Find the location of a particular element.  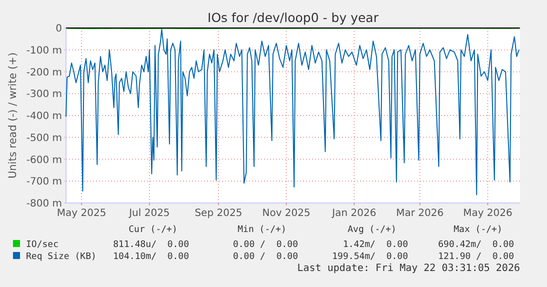

y-tick-label: -600 m is located at coordinates (44, 160).